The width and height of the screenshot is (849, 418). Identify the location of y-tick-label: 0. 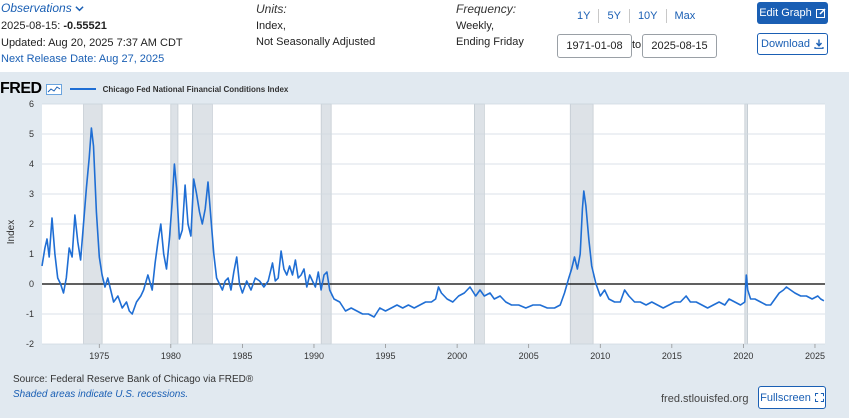
(31, 284).